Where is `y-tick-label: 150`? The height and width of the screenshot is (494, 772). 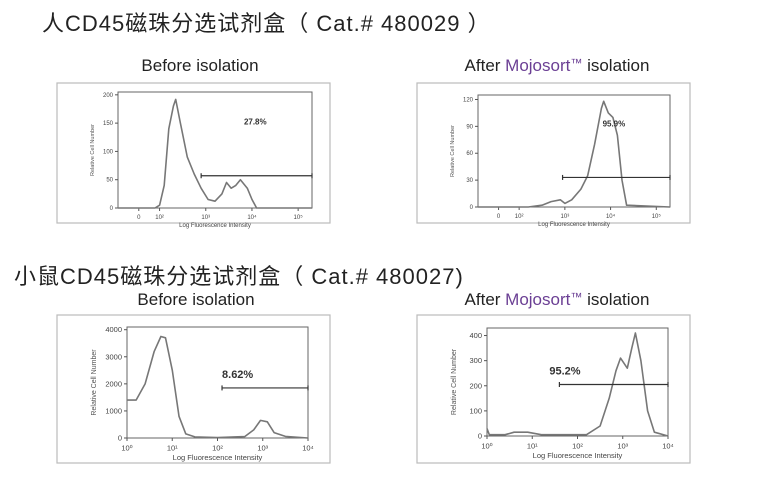
y-tick-label: 150 is located at coordinates (108, 124).